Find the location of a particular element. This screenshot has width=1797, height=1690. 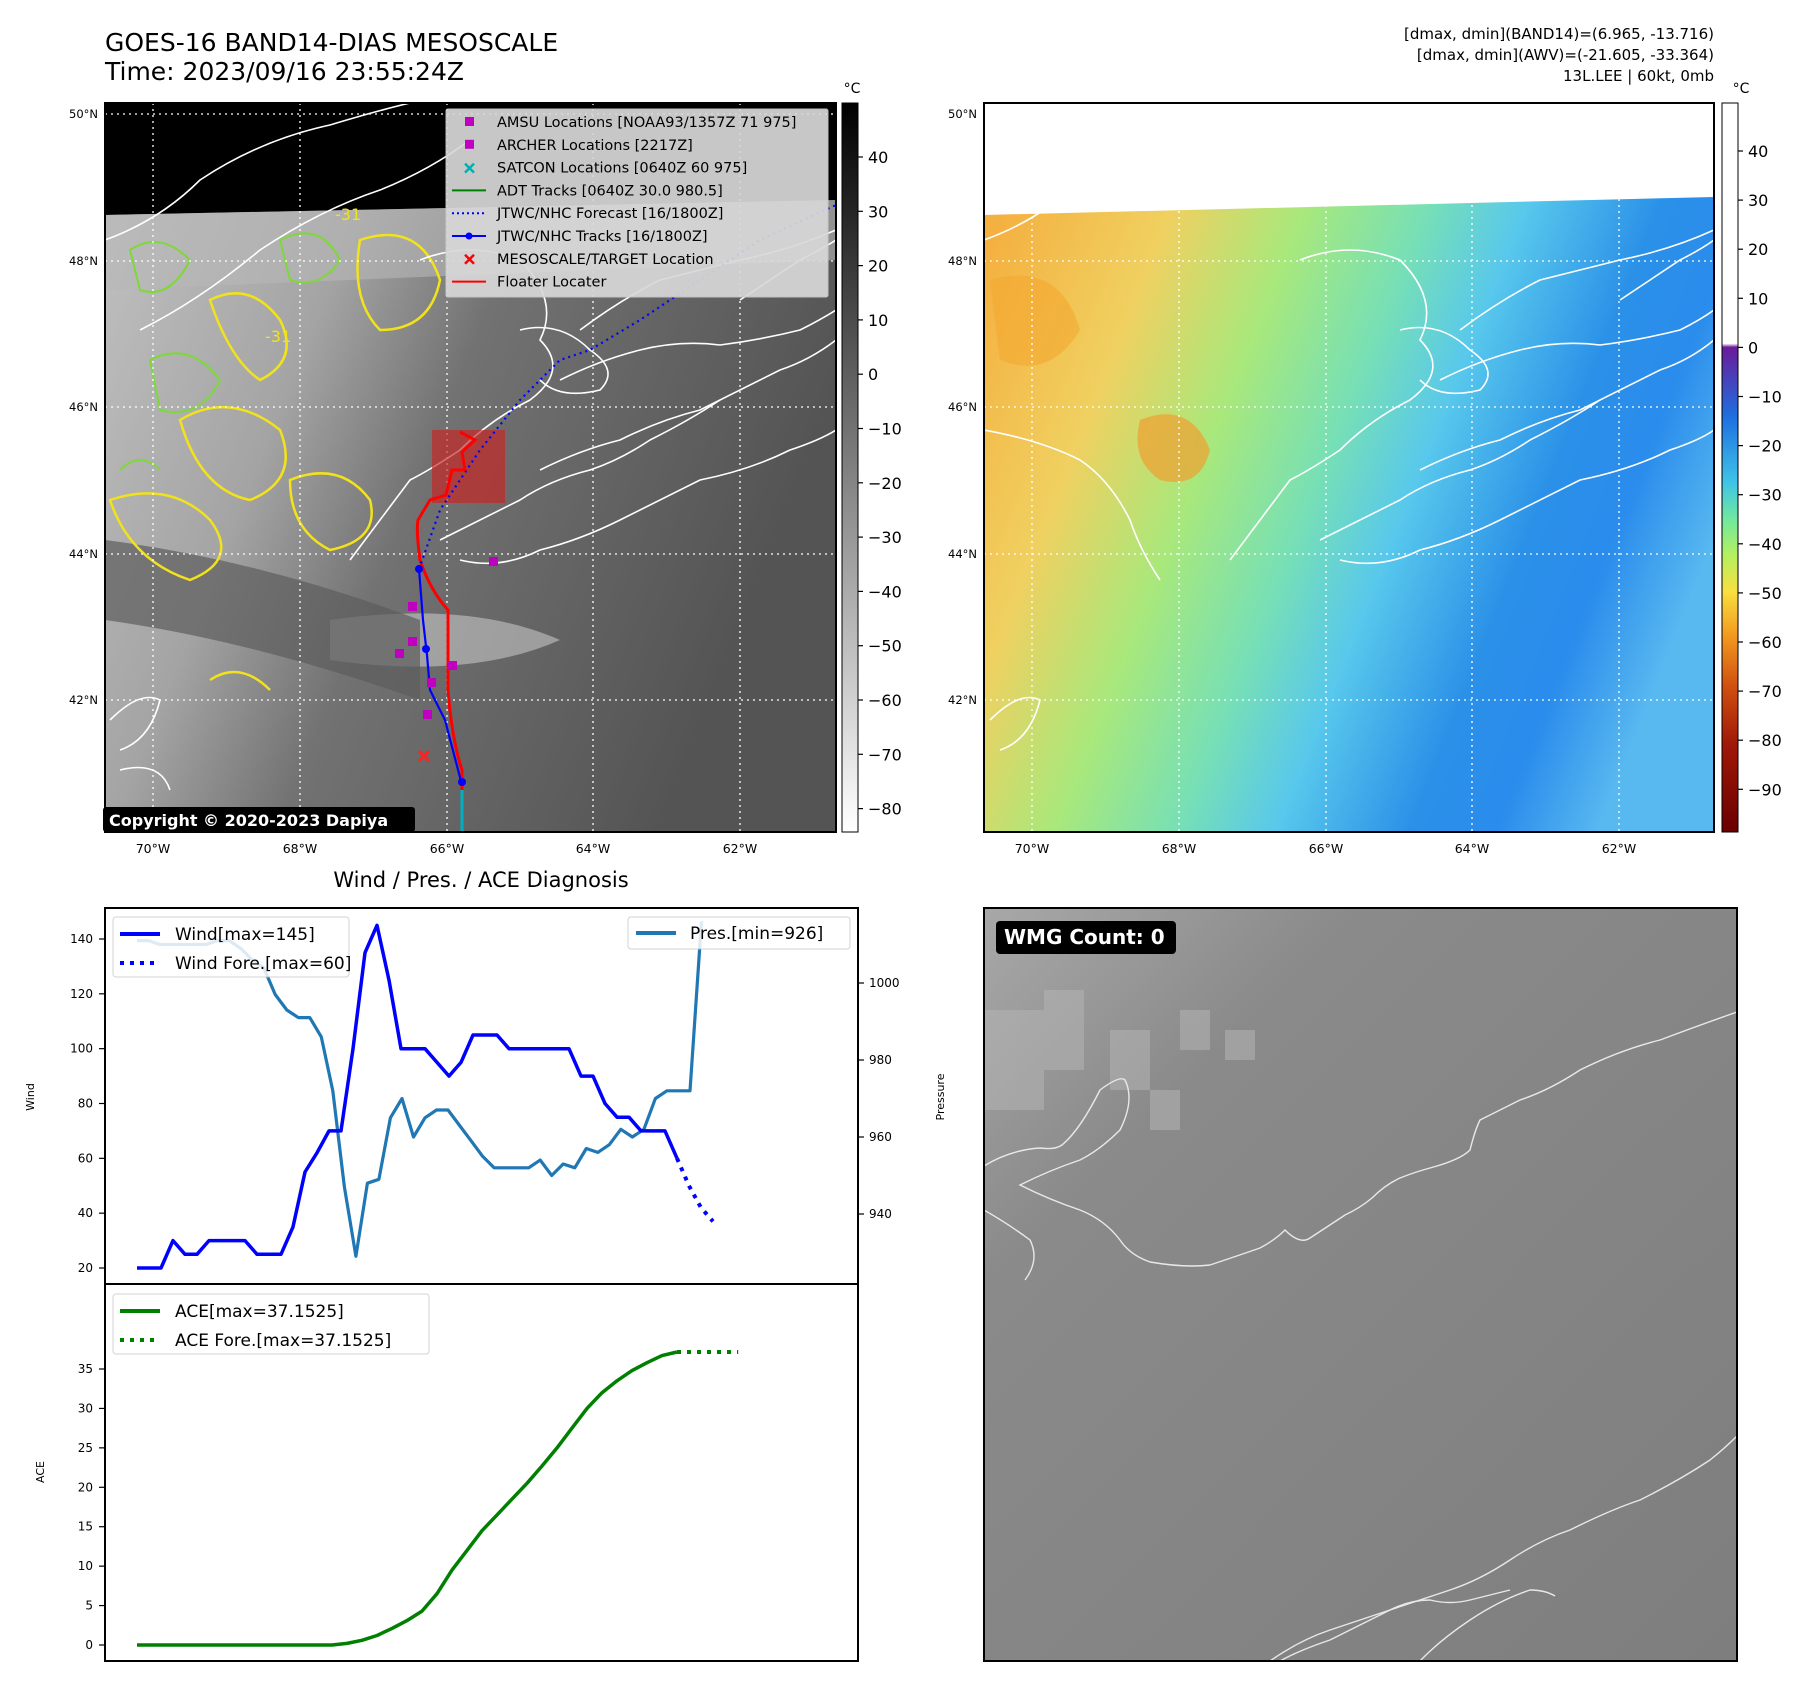

legend-item: ARCHER Locations [2217Z] is located at coordinates (579, 146).